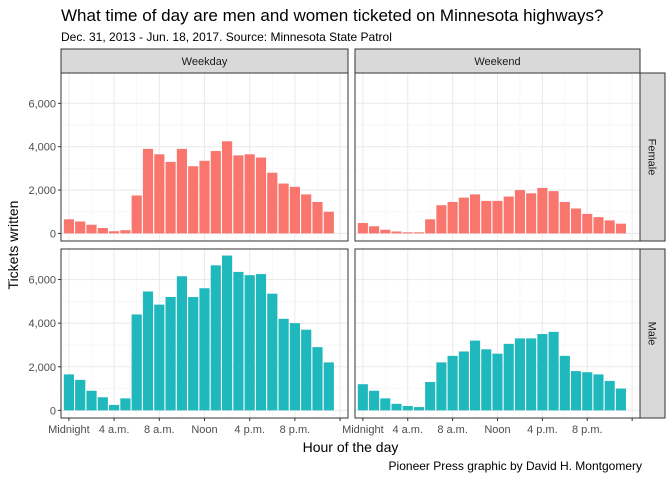 Image resolution: width=672 pixels, height=480 pixels. I want to click on facet-label-weekday: Weekday, so click(205, 62).